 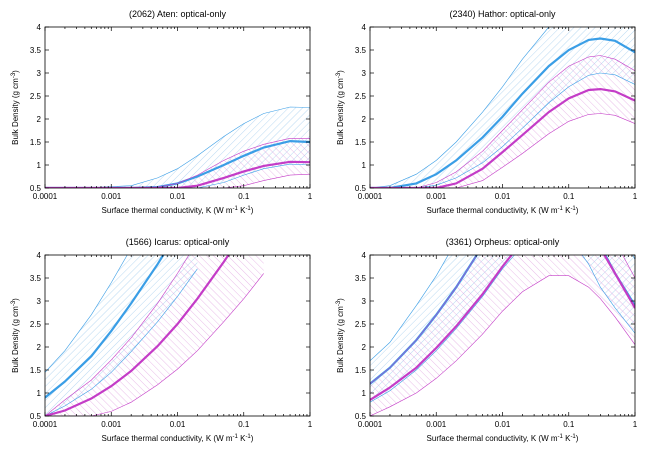 I want to click on chart-title: (2062) Aten: optical-only, so click(x=178, y=14).